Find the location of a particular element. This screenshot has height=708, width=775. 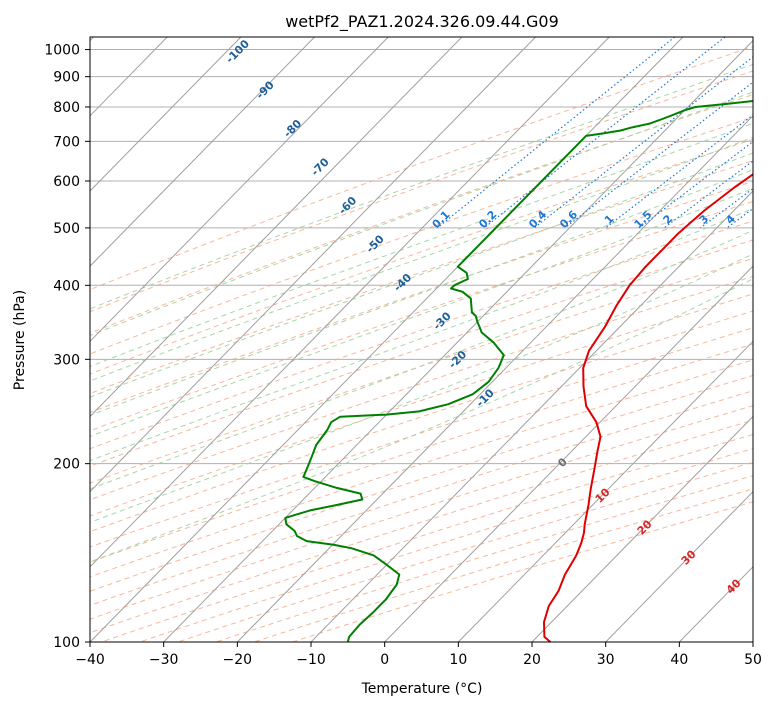

y-tick-label: 1000 is located at coordinates (62, 51).